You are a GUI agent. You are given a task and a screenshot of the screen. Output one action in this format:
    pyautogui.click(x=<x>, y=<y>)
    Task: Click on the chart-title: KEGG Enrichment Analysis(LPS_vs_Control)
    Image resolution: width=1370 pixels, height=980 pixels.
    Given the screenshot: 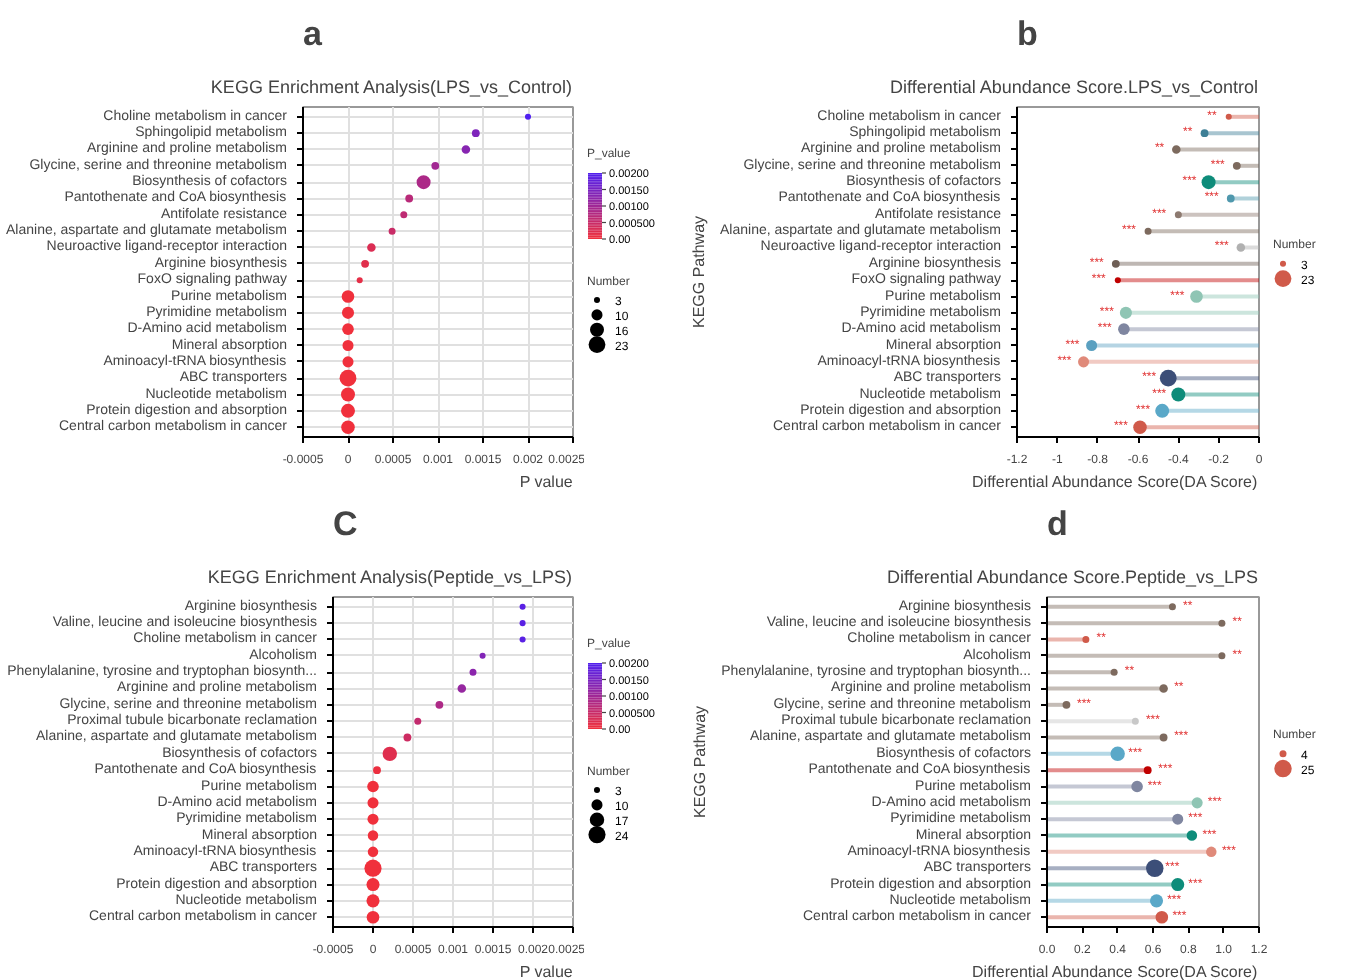 What is the action you would take?
    pyautogui.click(x=391, y=87)
    